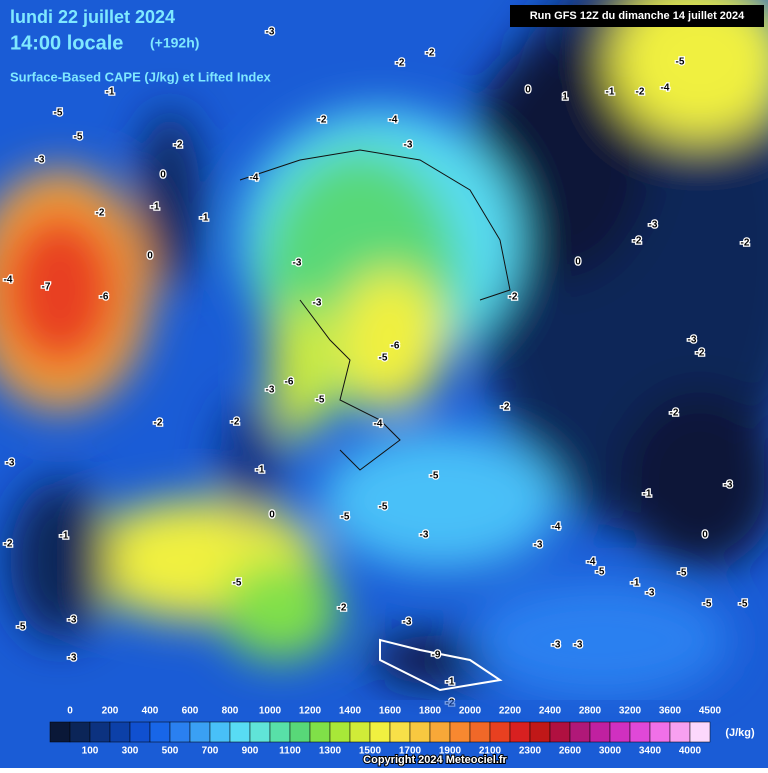 Image resolution: width=768 pixels, height=773 pixels. I want to click on contour-label: 1, so click(565, 97).